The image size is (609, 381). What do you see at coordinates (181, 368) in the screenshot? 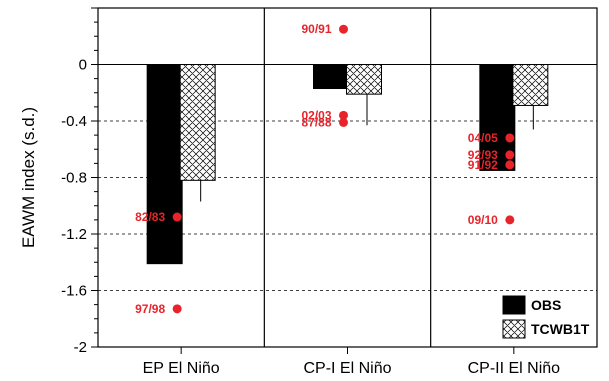
I see `category-label: EP El Niño` at bounding box center [181, 368].